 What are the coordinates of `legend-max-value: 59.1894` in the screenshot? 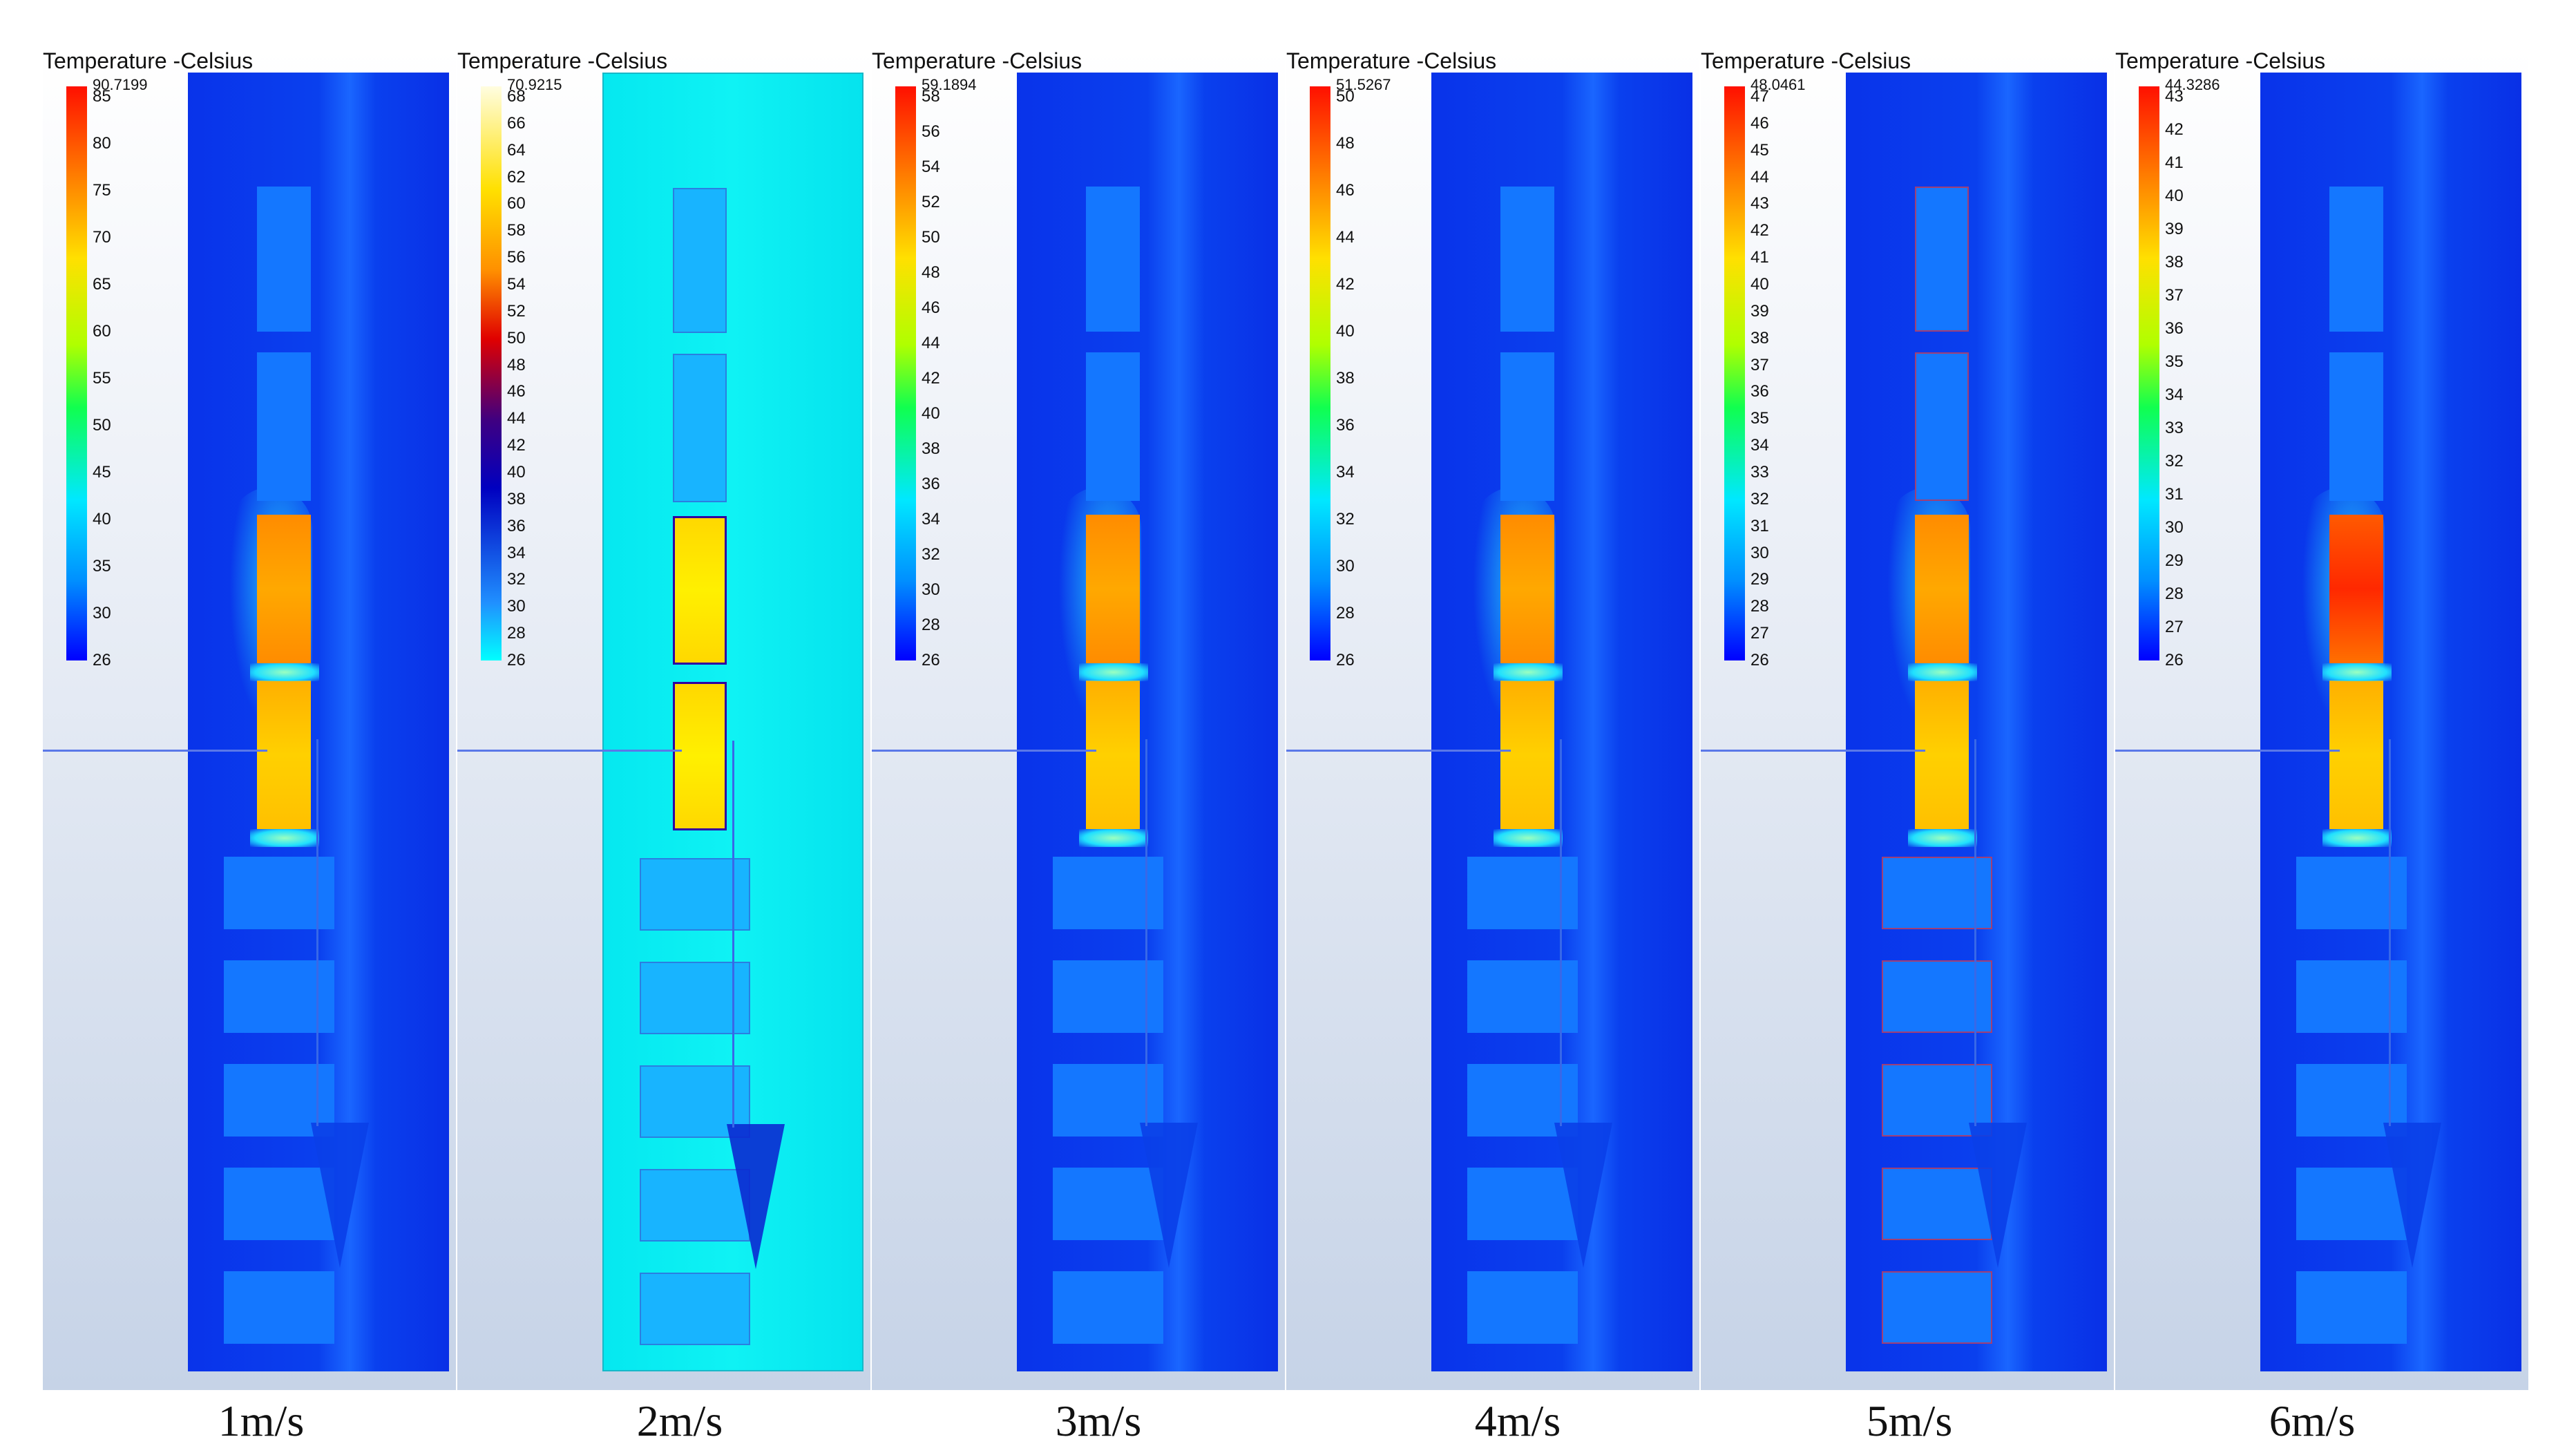 It's located at (949, 84).